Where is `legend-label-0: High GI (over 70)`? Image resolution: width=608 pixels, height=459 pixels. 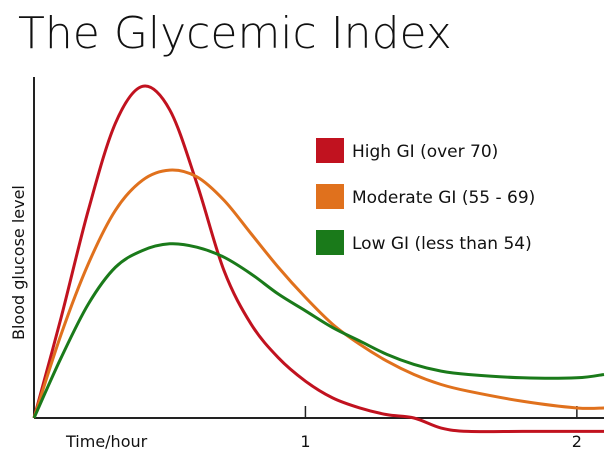 legend-label-0: High GI (over 70) is located at coordinates (425, 152).